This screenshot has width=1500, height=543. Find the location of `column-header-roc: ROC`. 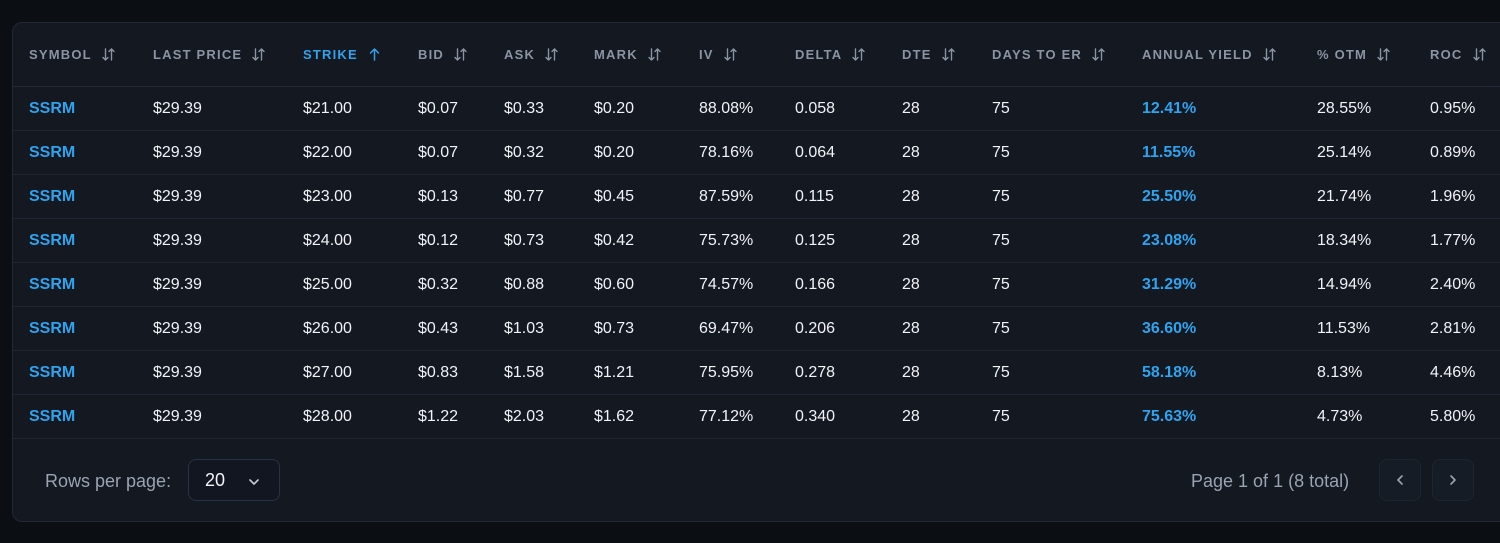

column-header-roc: ROC is located at coordinates (1458, 54).